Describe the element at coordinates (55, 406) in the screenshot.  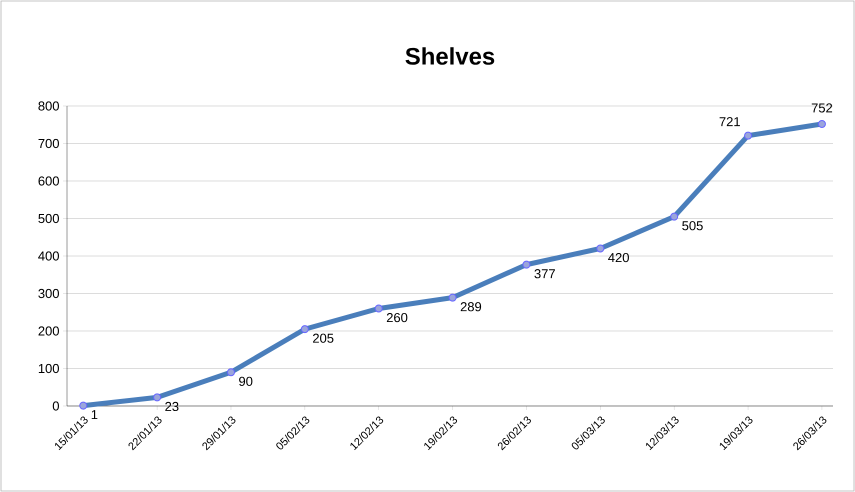
I see `y-tick-label: 0` at that location.